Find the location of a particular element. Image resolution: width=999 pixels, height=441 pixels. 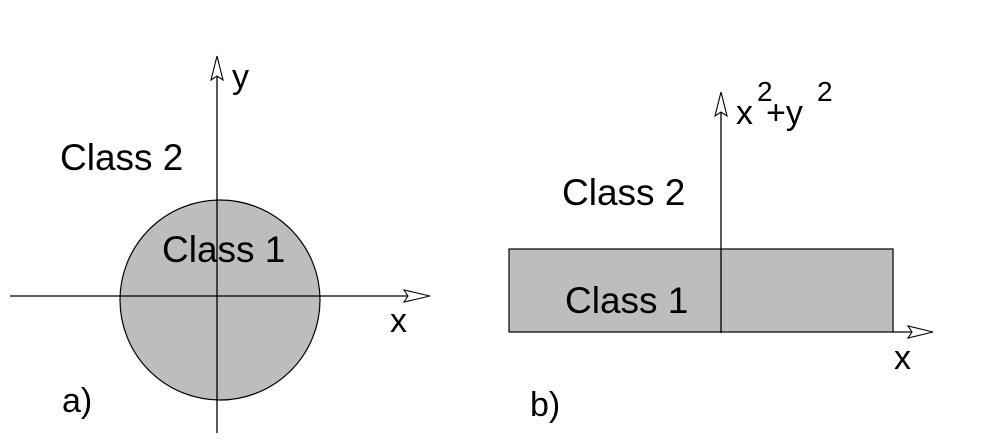

class-1-label-b: Class 1 is located at coordinates (626, 300).